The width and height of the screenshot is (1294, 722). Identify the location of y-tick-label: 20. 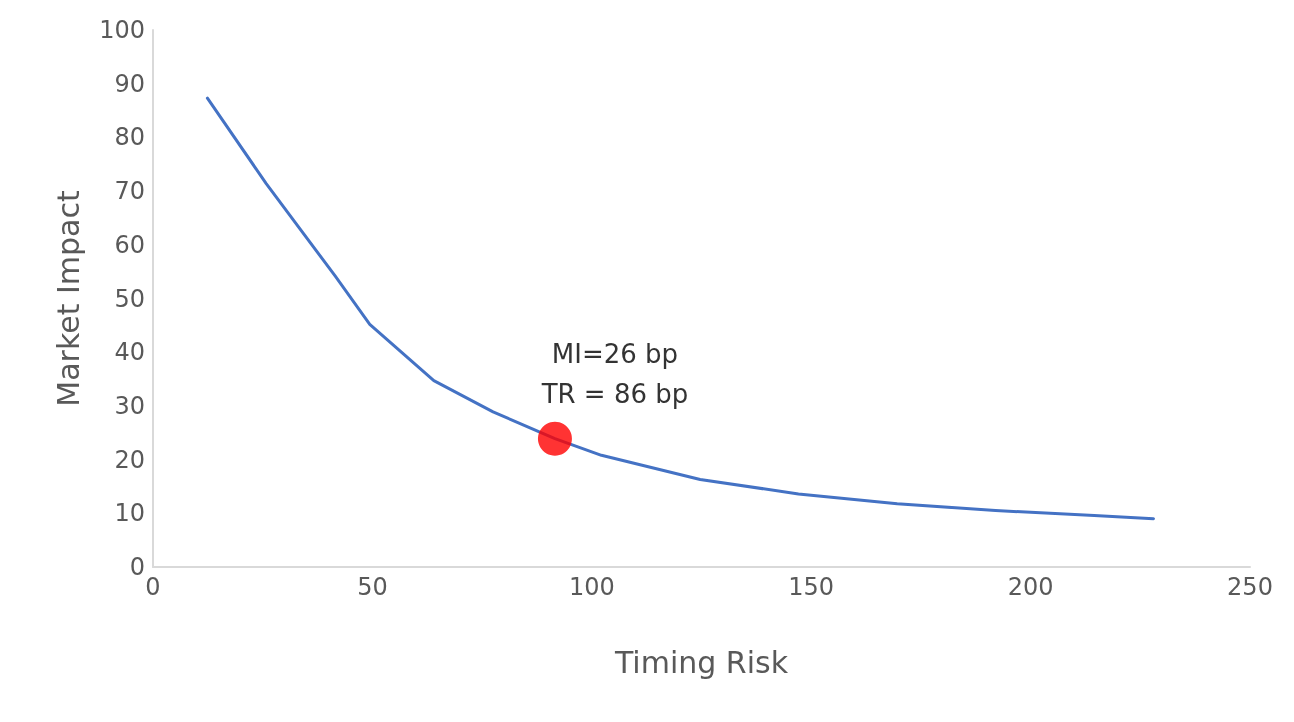
(129, 459).